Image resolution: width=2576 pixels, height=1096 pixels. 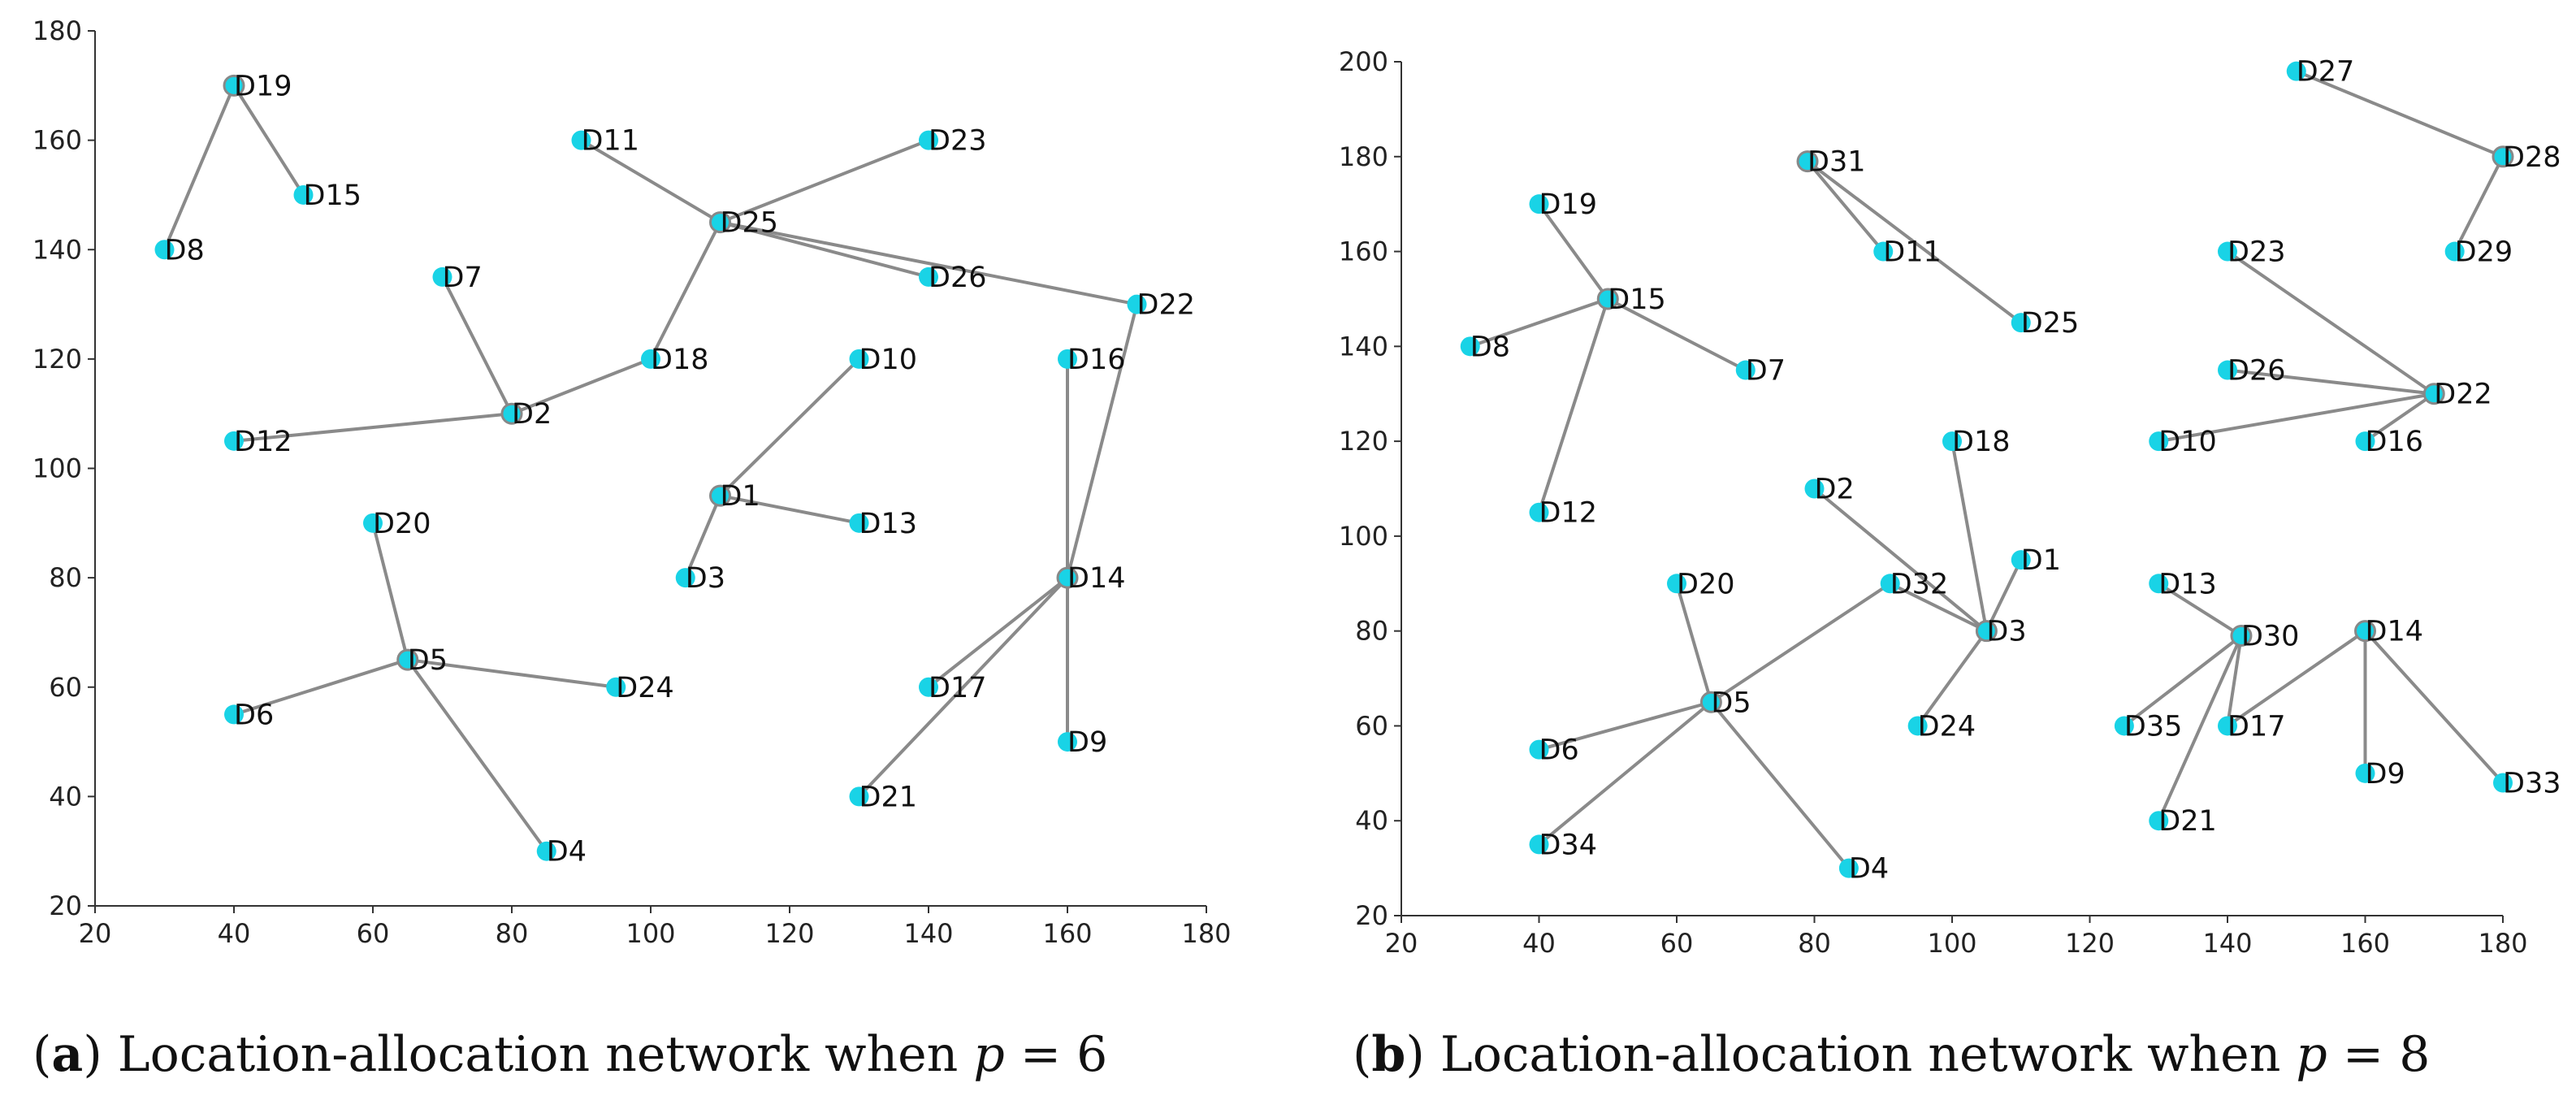 What do you see at coordinates (2503, 783) in the screenshot?
I see `panel-b-node-D33` at bounding box center [2503, 783].